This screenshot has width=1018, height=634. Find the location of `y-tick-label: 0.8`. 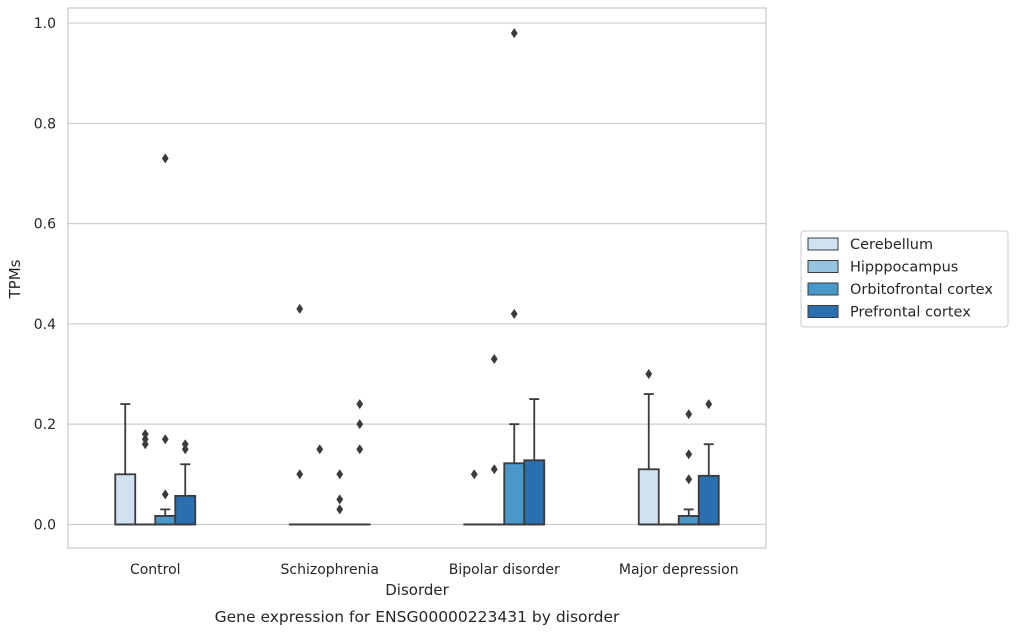

y-tick-label: 0.8 is located at coordinates (45, 124).